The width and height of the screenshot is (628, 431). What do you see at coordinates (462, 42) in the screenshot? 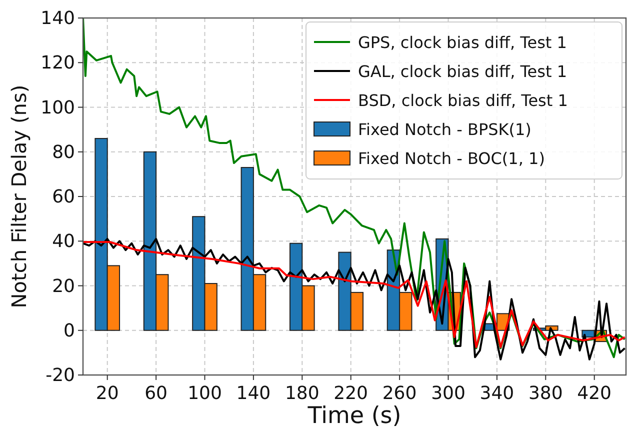
I see `legend-label: GPS, clock bias diff, Test 1` at bounding box center [462, 42].